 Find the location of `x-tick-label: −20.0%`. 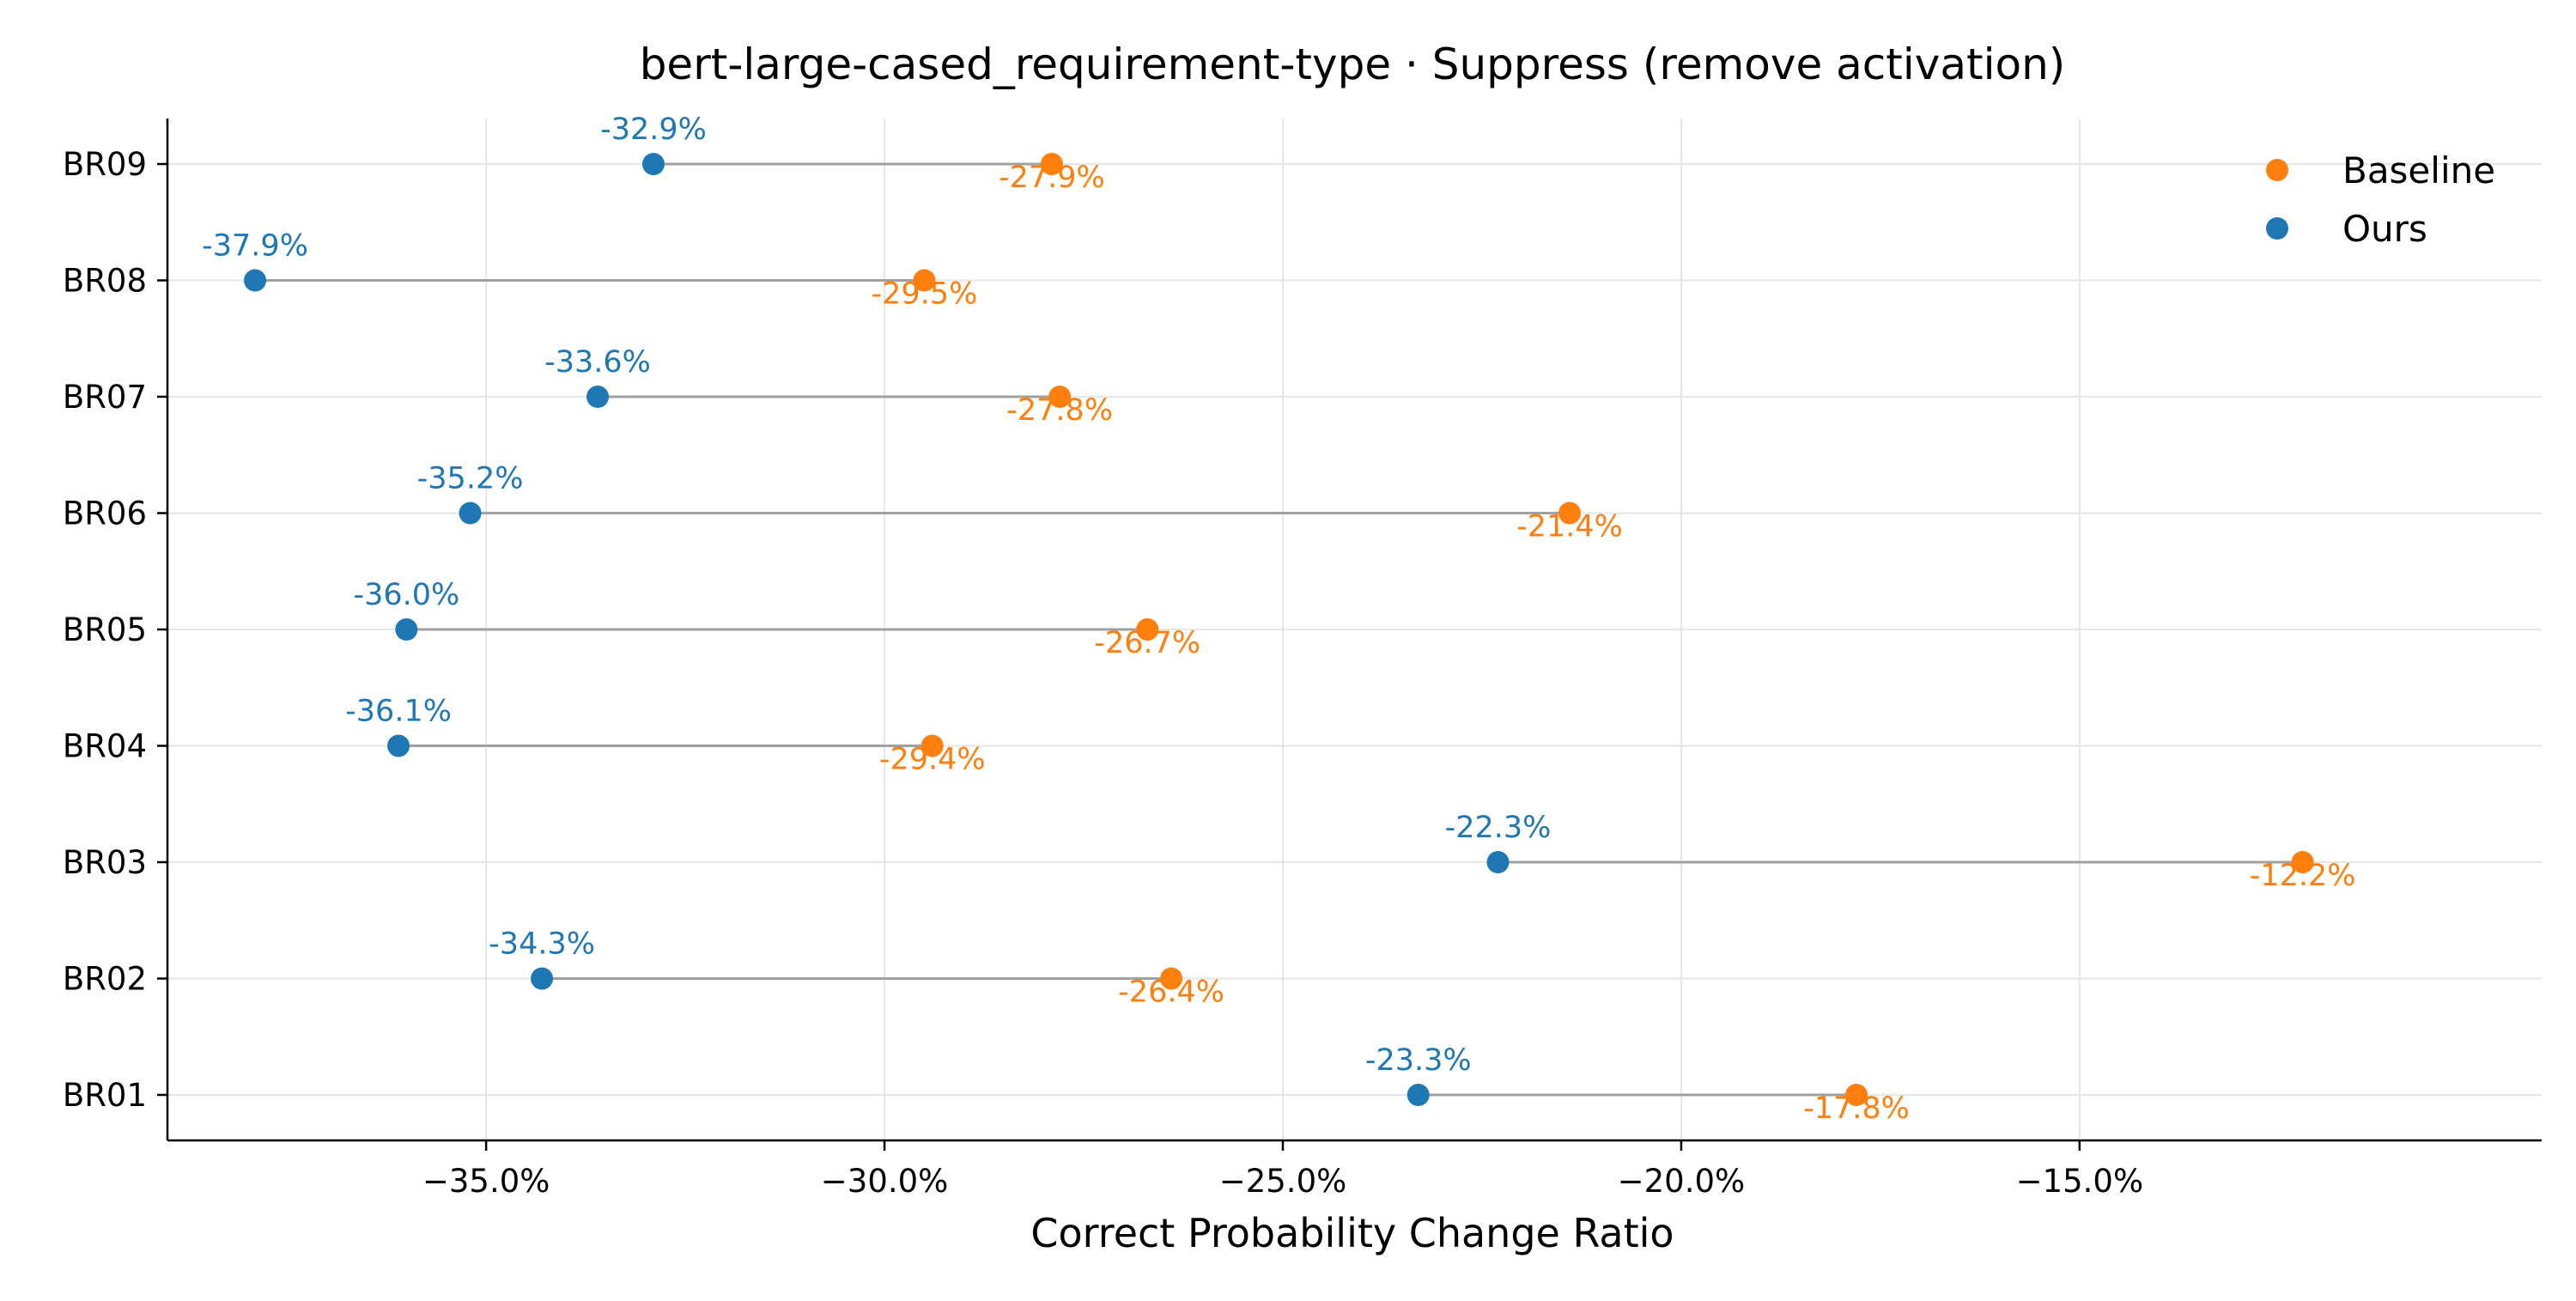

x-tick-label: −20.0% is located at coordinates (1682, 1181).